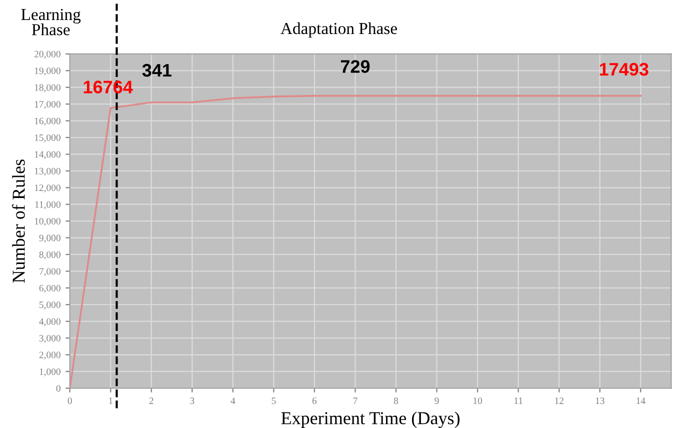 The image size is (678, 428). Describe the element at coordinates (51, 22) in the screenshot. I see `text: Learning Phase` at that location.